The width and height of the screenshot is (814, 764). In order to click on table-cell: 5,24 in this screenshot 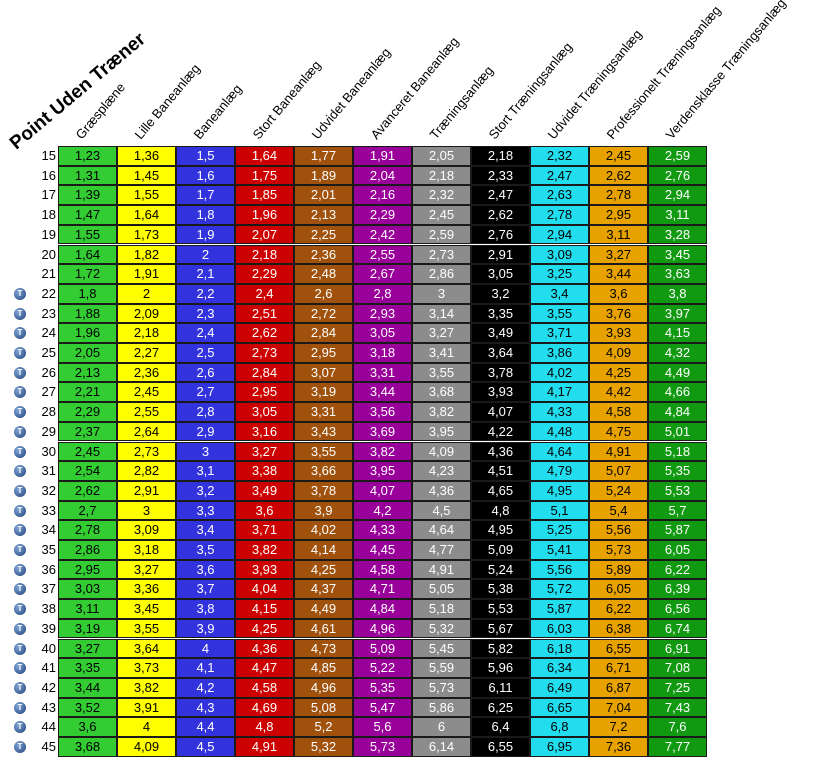, I will do `click(500, 569)`.